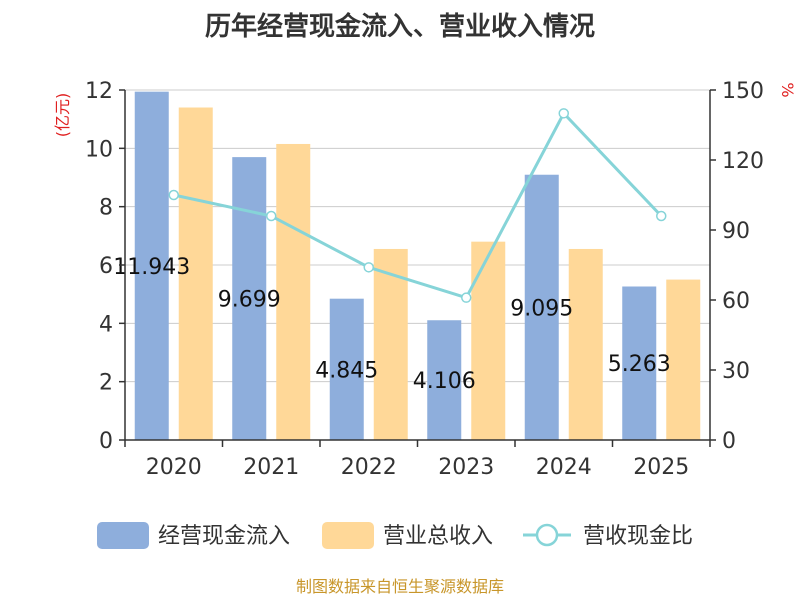 This screenshot has height=604, width=800. Describe the element at coordinates (400, 586) in the screenshot. I see `source-note: 制图数据来自恒生聚源数据库` at that location.